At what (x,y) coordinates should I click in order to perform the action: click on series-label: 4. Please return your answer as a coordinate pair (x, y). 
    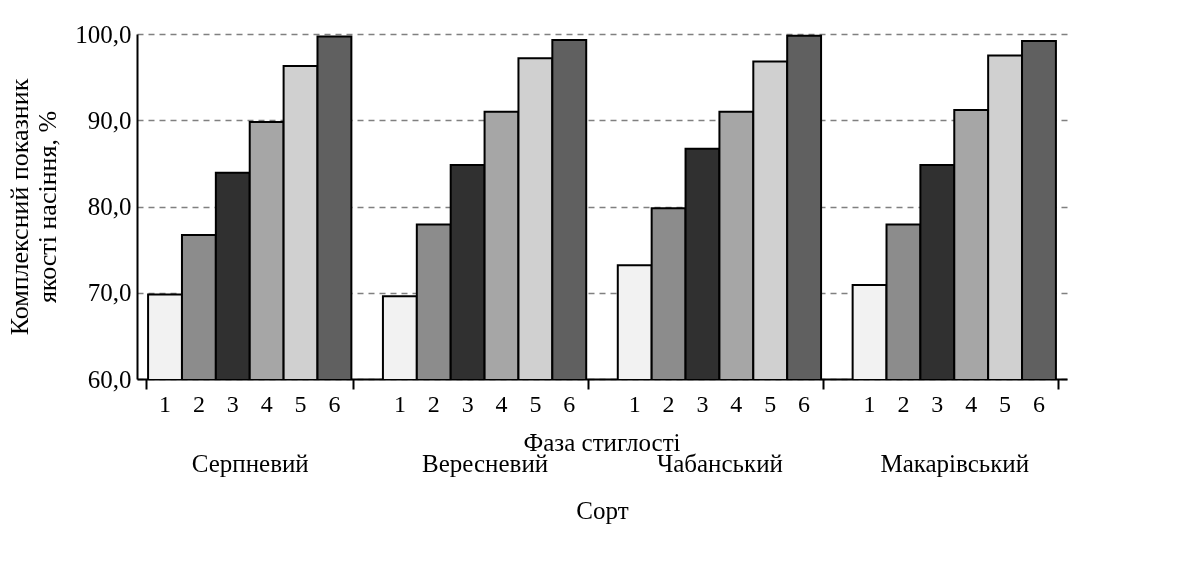
    Looking at the image, I should click on (736, 404).